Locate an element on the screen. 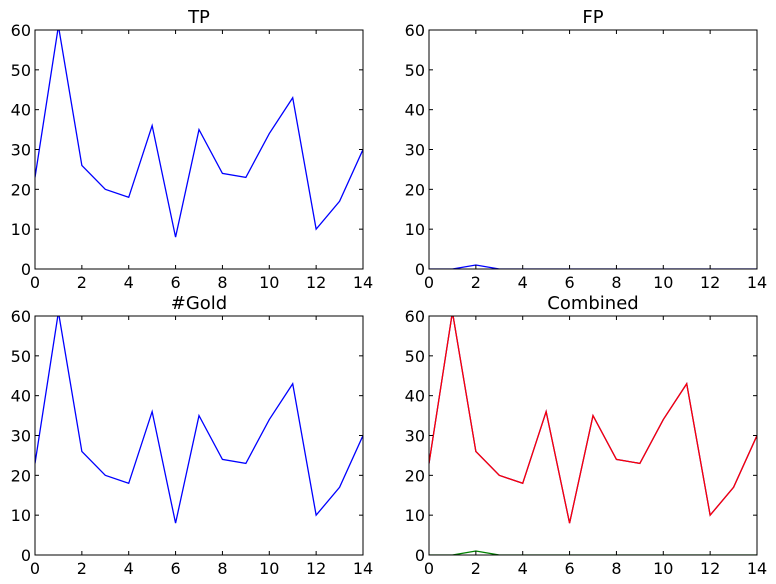 This screenshot has width=776, height=584. subplot-title: #Gold is located at coordinates (199, 303).